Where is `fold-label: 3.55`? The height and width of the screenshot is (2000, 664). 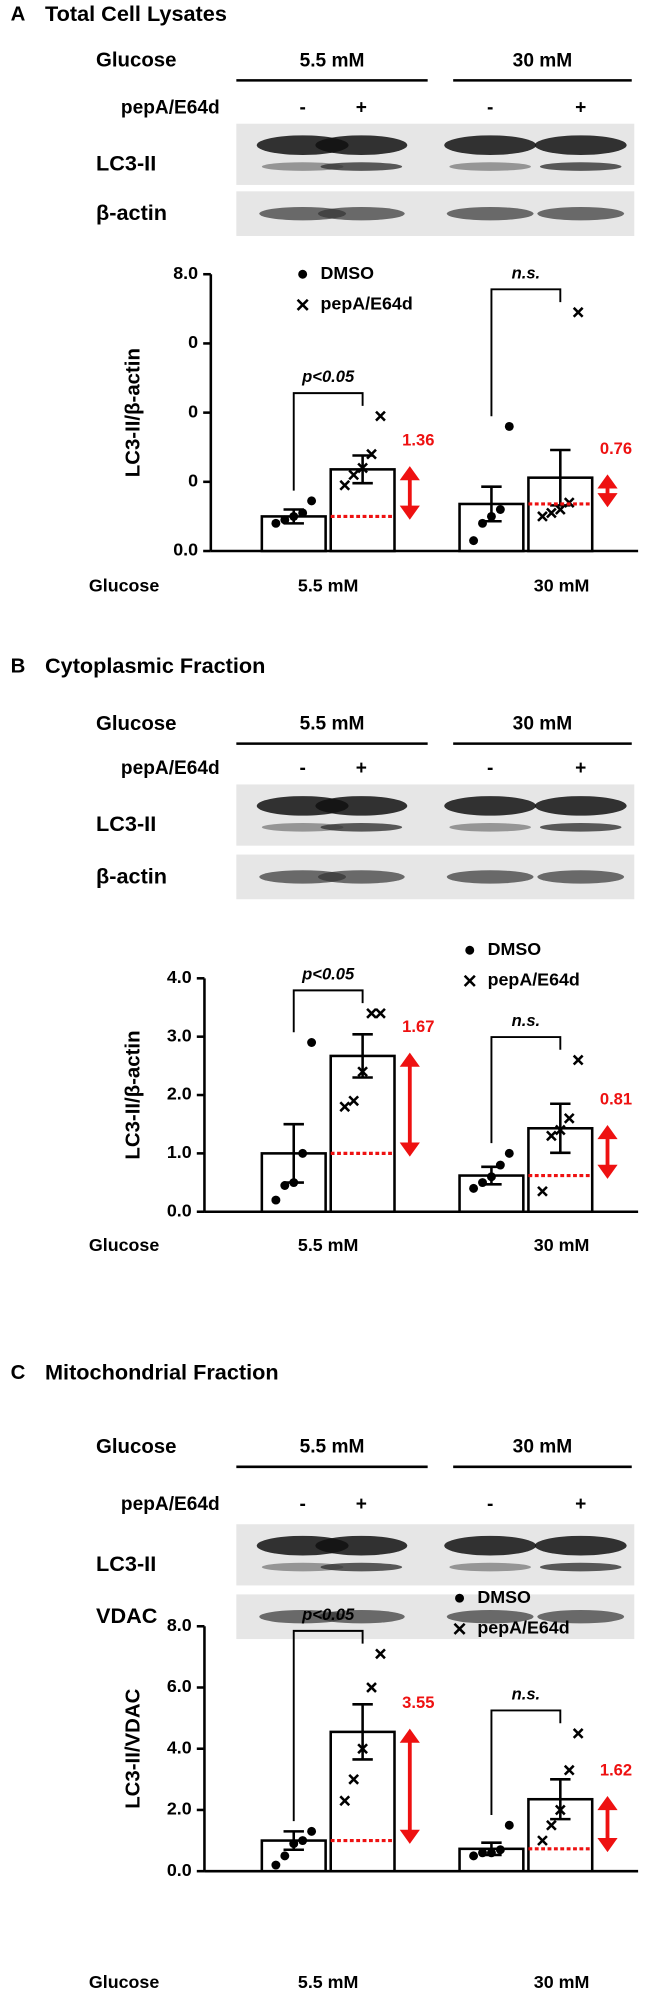 fold-label: 3.55 is located at coordinates (418, 1702).